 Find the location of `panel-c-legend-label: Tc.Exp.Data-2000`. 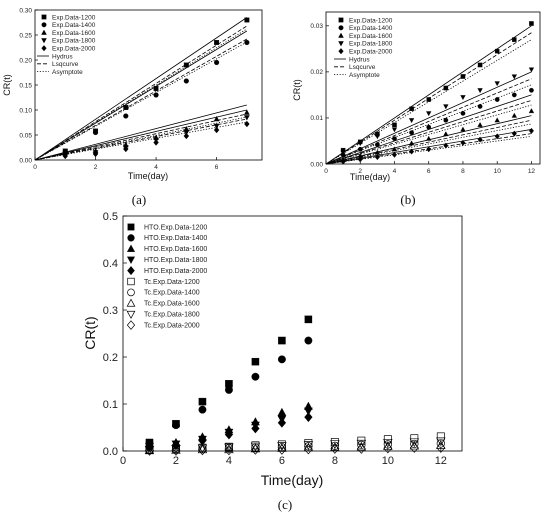

panel-c-legend-label: Tc.Exp.Data-2000 is located at coordinates (172, 325).